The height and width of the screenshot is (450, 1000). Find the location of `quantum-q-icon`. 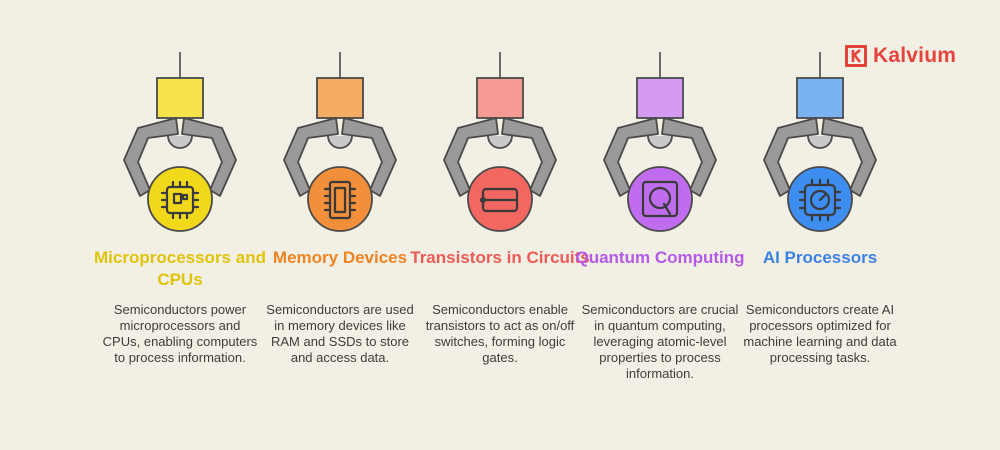

quantum-q-icon is located at coordinates (660, 199).